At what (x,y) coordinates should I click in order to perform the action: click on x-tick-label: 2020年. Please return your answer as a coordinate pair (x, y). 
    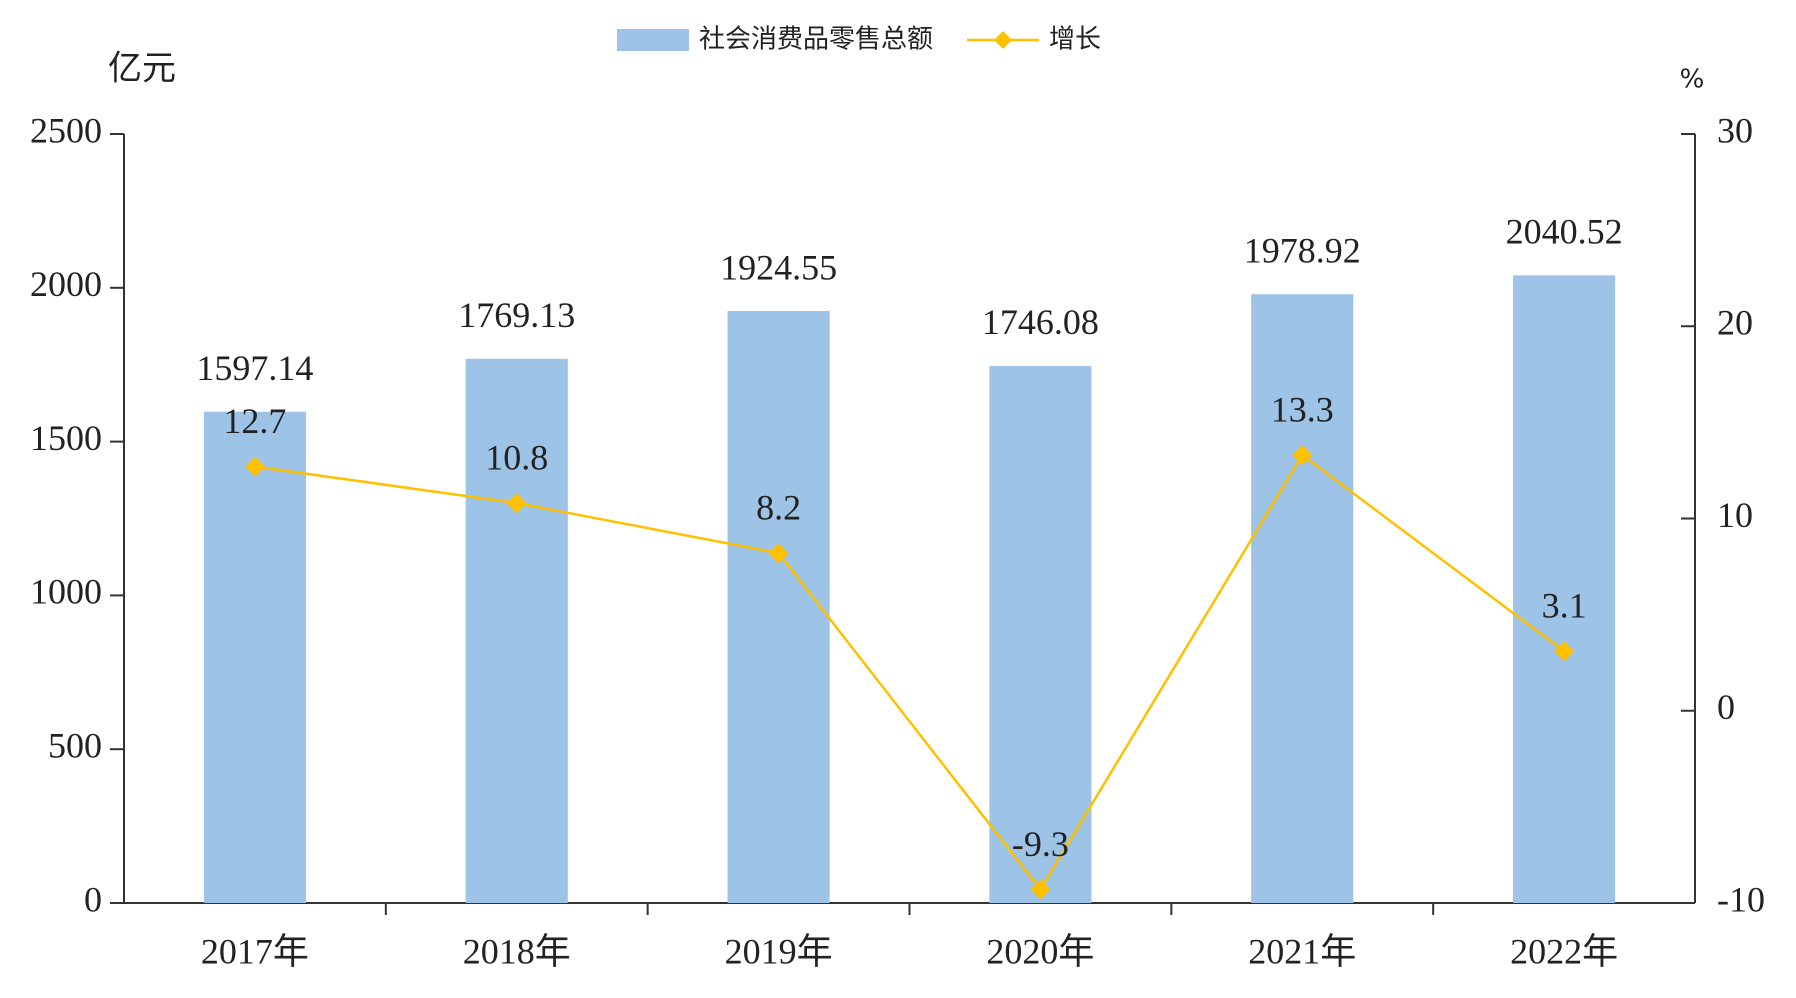
    Looking at the image, I should click on (1040, 951).